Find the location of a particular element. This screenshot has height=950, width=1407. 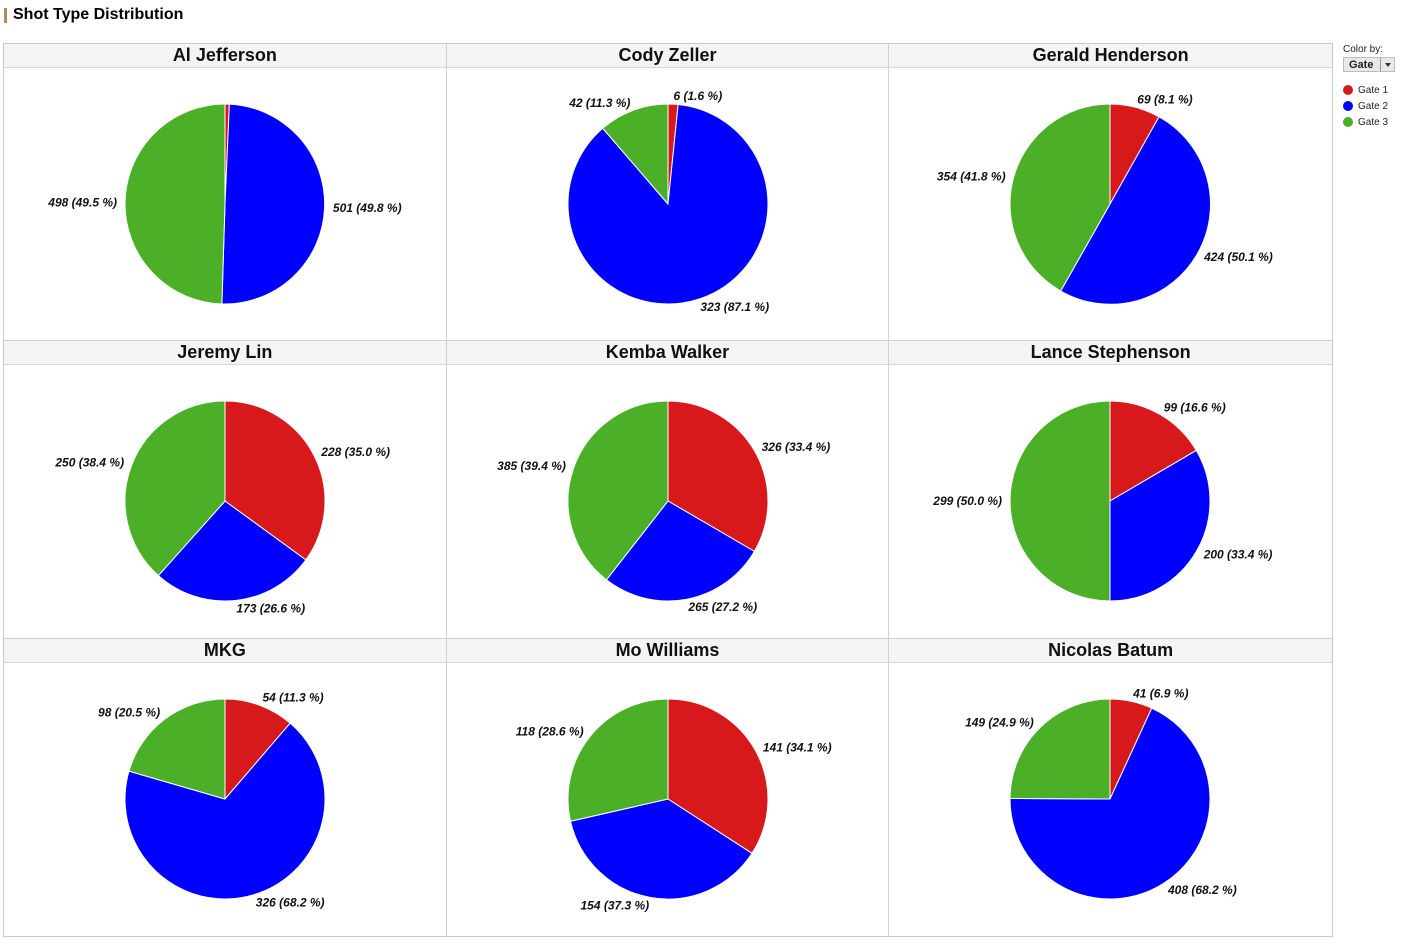

pie-slice-label: 54 (11.3 %) is located at coordinates (293, 697).